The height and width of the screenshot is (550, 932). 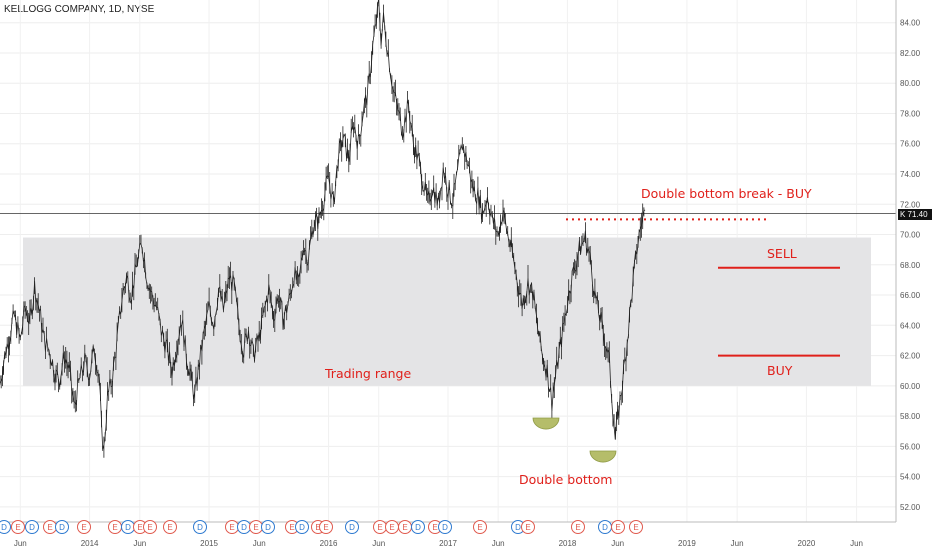 I want to click on y-tick-label: 72.00, so click(x=910, y=204).